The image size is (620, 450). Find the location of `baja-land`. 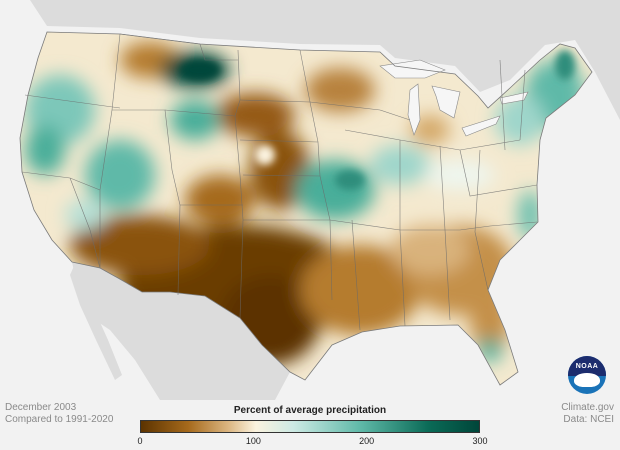

baja-land is located at coordinates (96, 323).